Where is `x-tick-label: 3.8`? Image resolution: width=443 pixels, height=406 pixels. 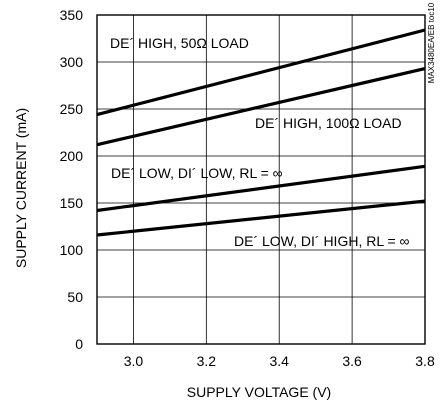
x-tick-label: 3.8 is located at coordinates (425, 361).